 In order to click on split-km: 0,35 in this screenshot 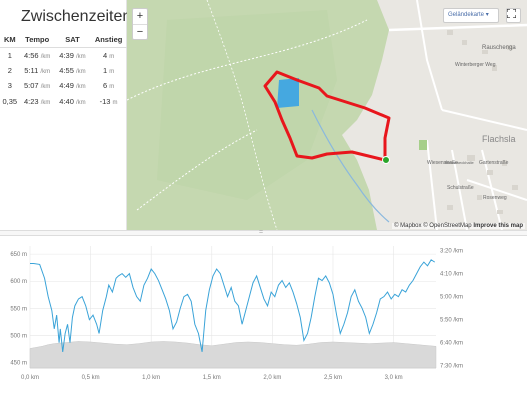, I will do `click(10, 101)`.